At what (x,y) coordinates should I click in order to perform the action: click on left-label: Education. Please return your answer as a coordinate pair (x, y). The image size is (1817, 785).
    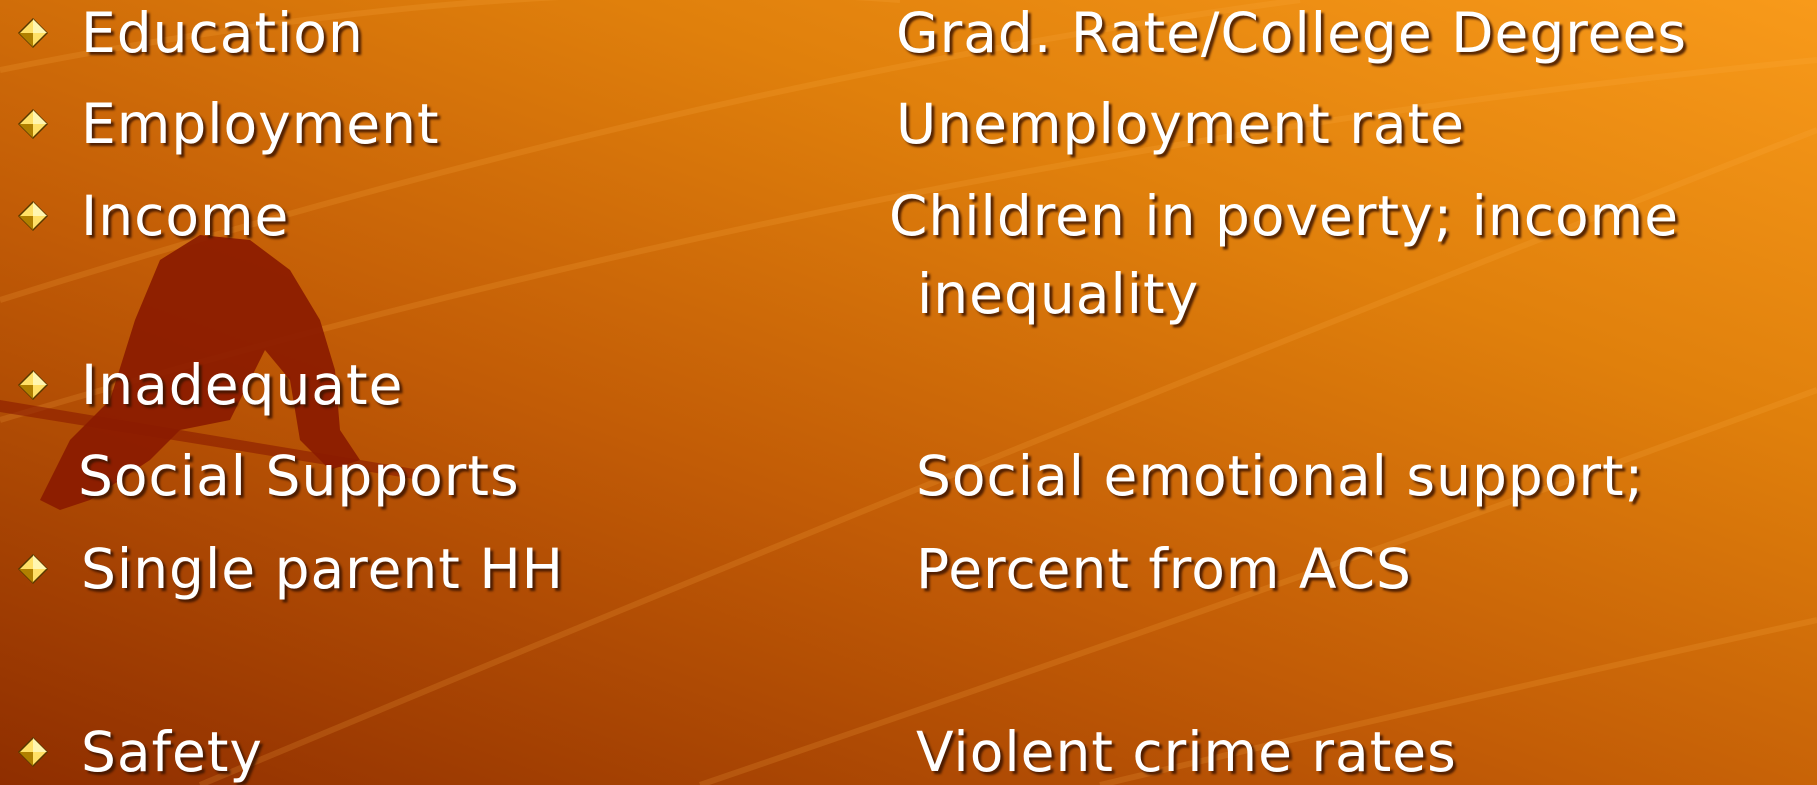
    Looking at the image, I should click on (222, 33).